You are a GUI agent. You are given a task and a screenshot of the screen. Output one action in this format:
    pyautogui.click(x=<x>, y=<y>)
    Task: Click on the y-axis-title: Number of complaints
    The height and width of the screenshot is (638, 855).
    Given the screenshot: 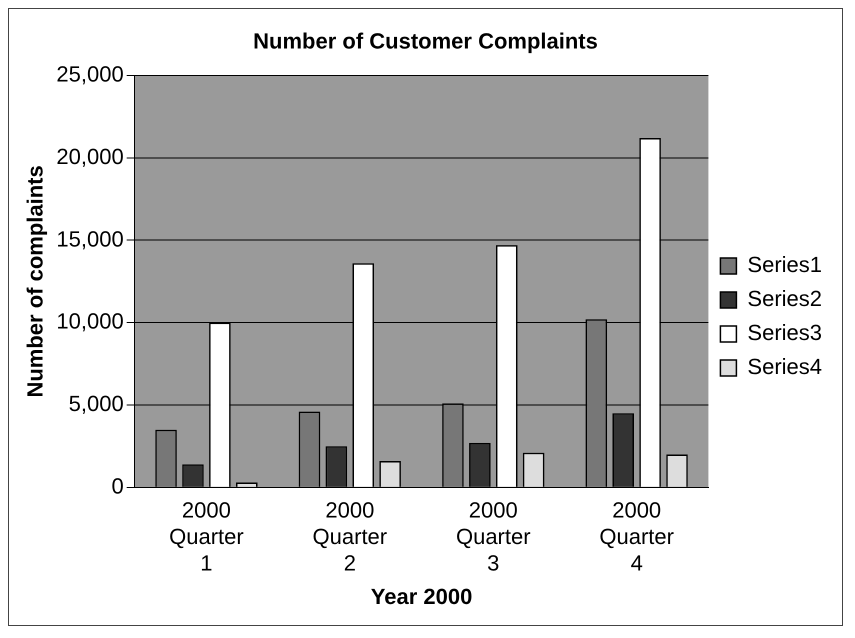 What is the action you would take?
    pyautogui.click(x=35, y=281)
    